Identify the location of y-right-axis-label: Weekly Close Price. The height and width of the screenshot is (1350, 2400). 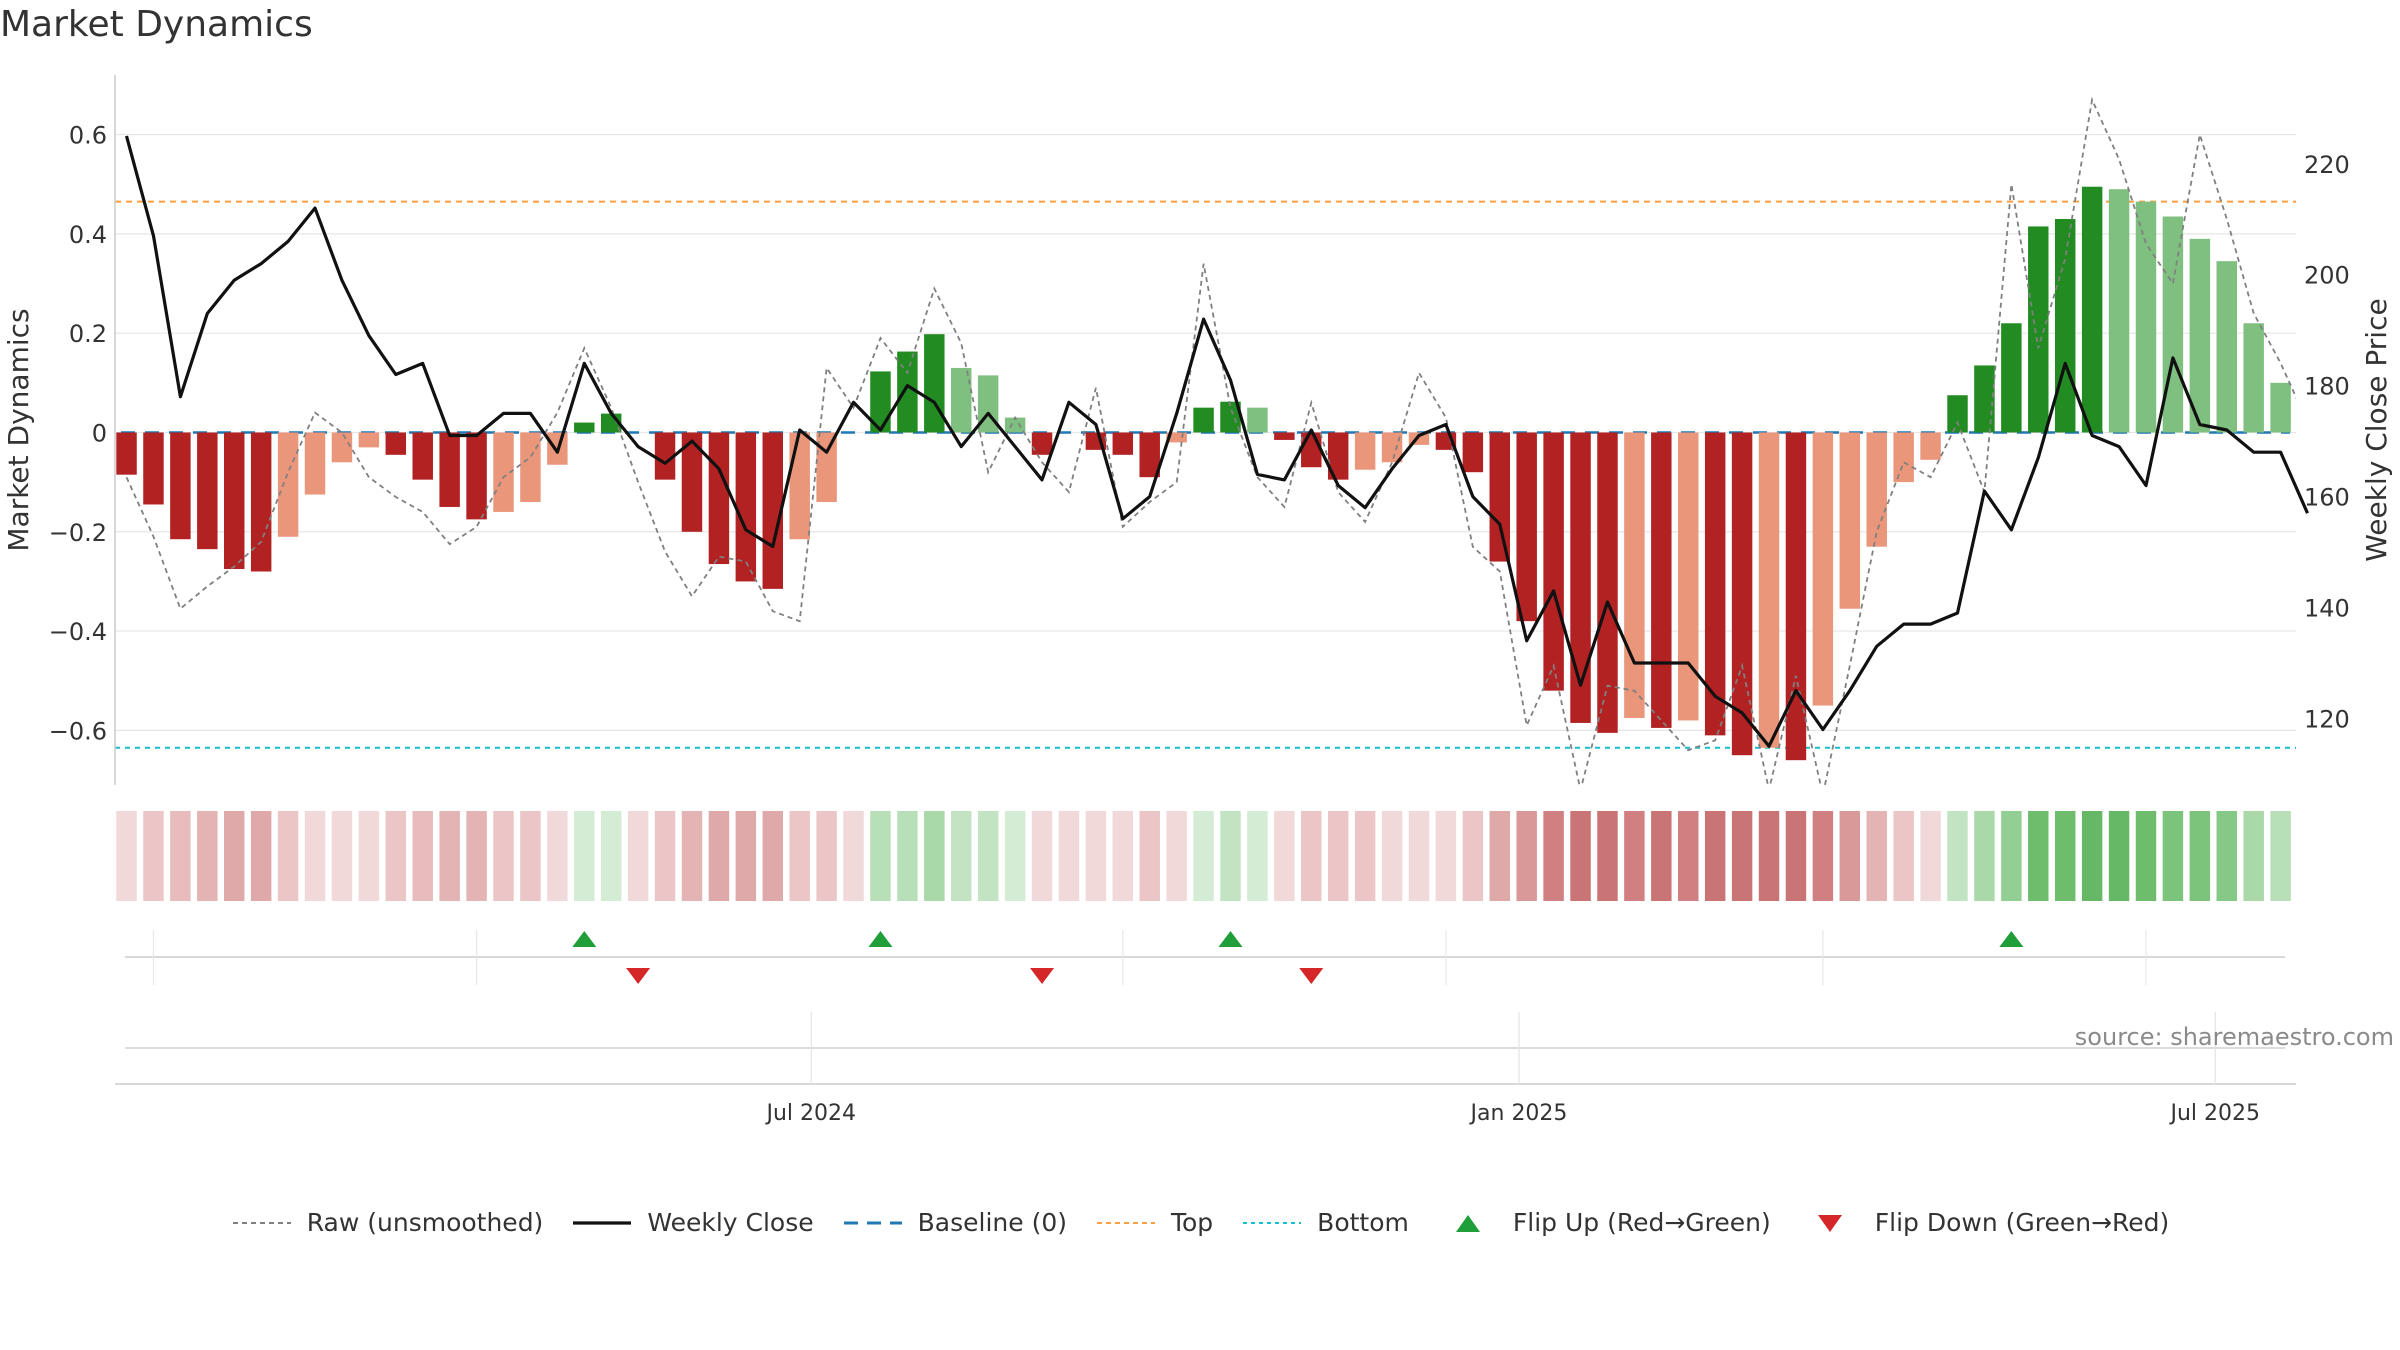
(2376, 429).